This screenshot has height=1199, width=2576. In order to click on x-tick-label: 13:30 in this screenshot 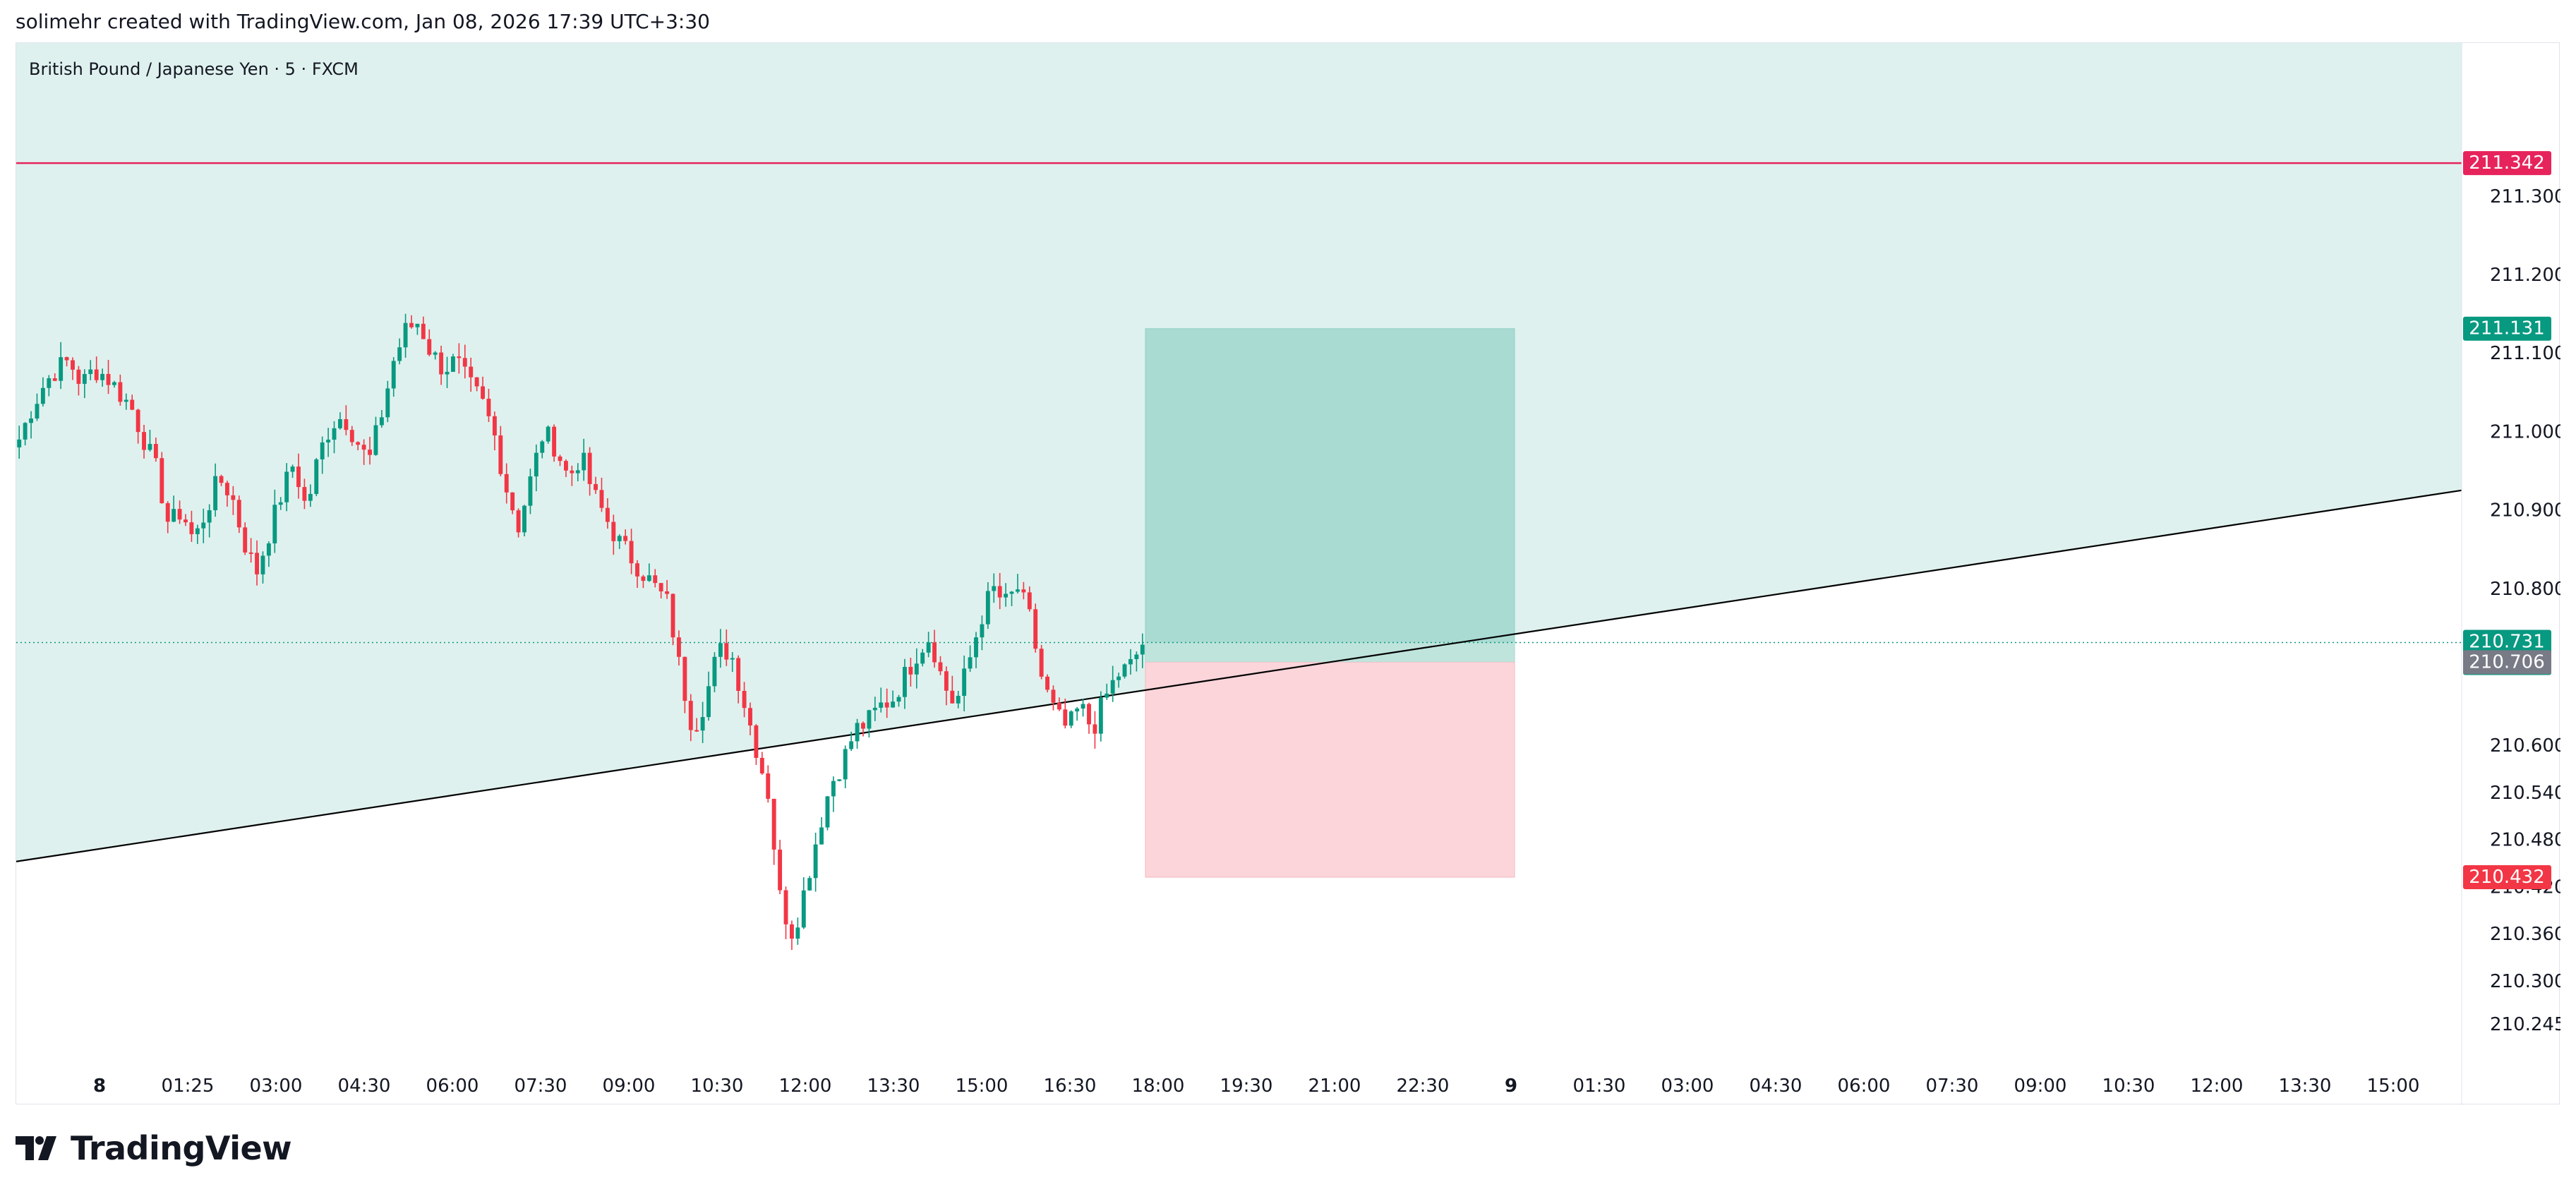, I will do `click(893, 1087)`.